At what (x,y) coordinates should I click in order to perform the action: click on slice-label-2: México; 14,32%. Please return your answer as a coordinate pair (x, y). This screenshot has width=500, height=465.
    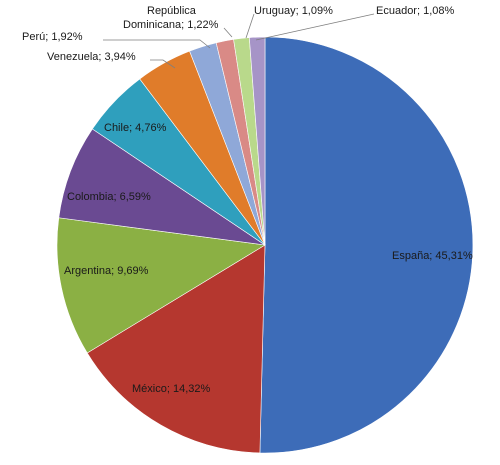
    Looking at the image, I should click on (171, 389).